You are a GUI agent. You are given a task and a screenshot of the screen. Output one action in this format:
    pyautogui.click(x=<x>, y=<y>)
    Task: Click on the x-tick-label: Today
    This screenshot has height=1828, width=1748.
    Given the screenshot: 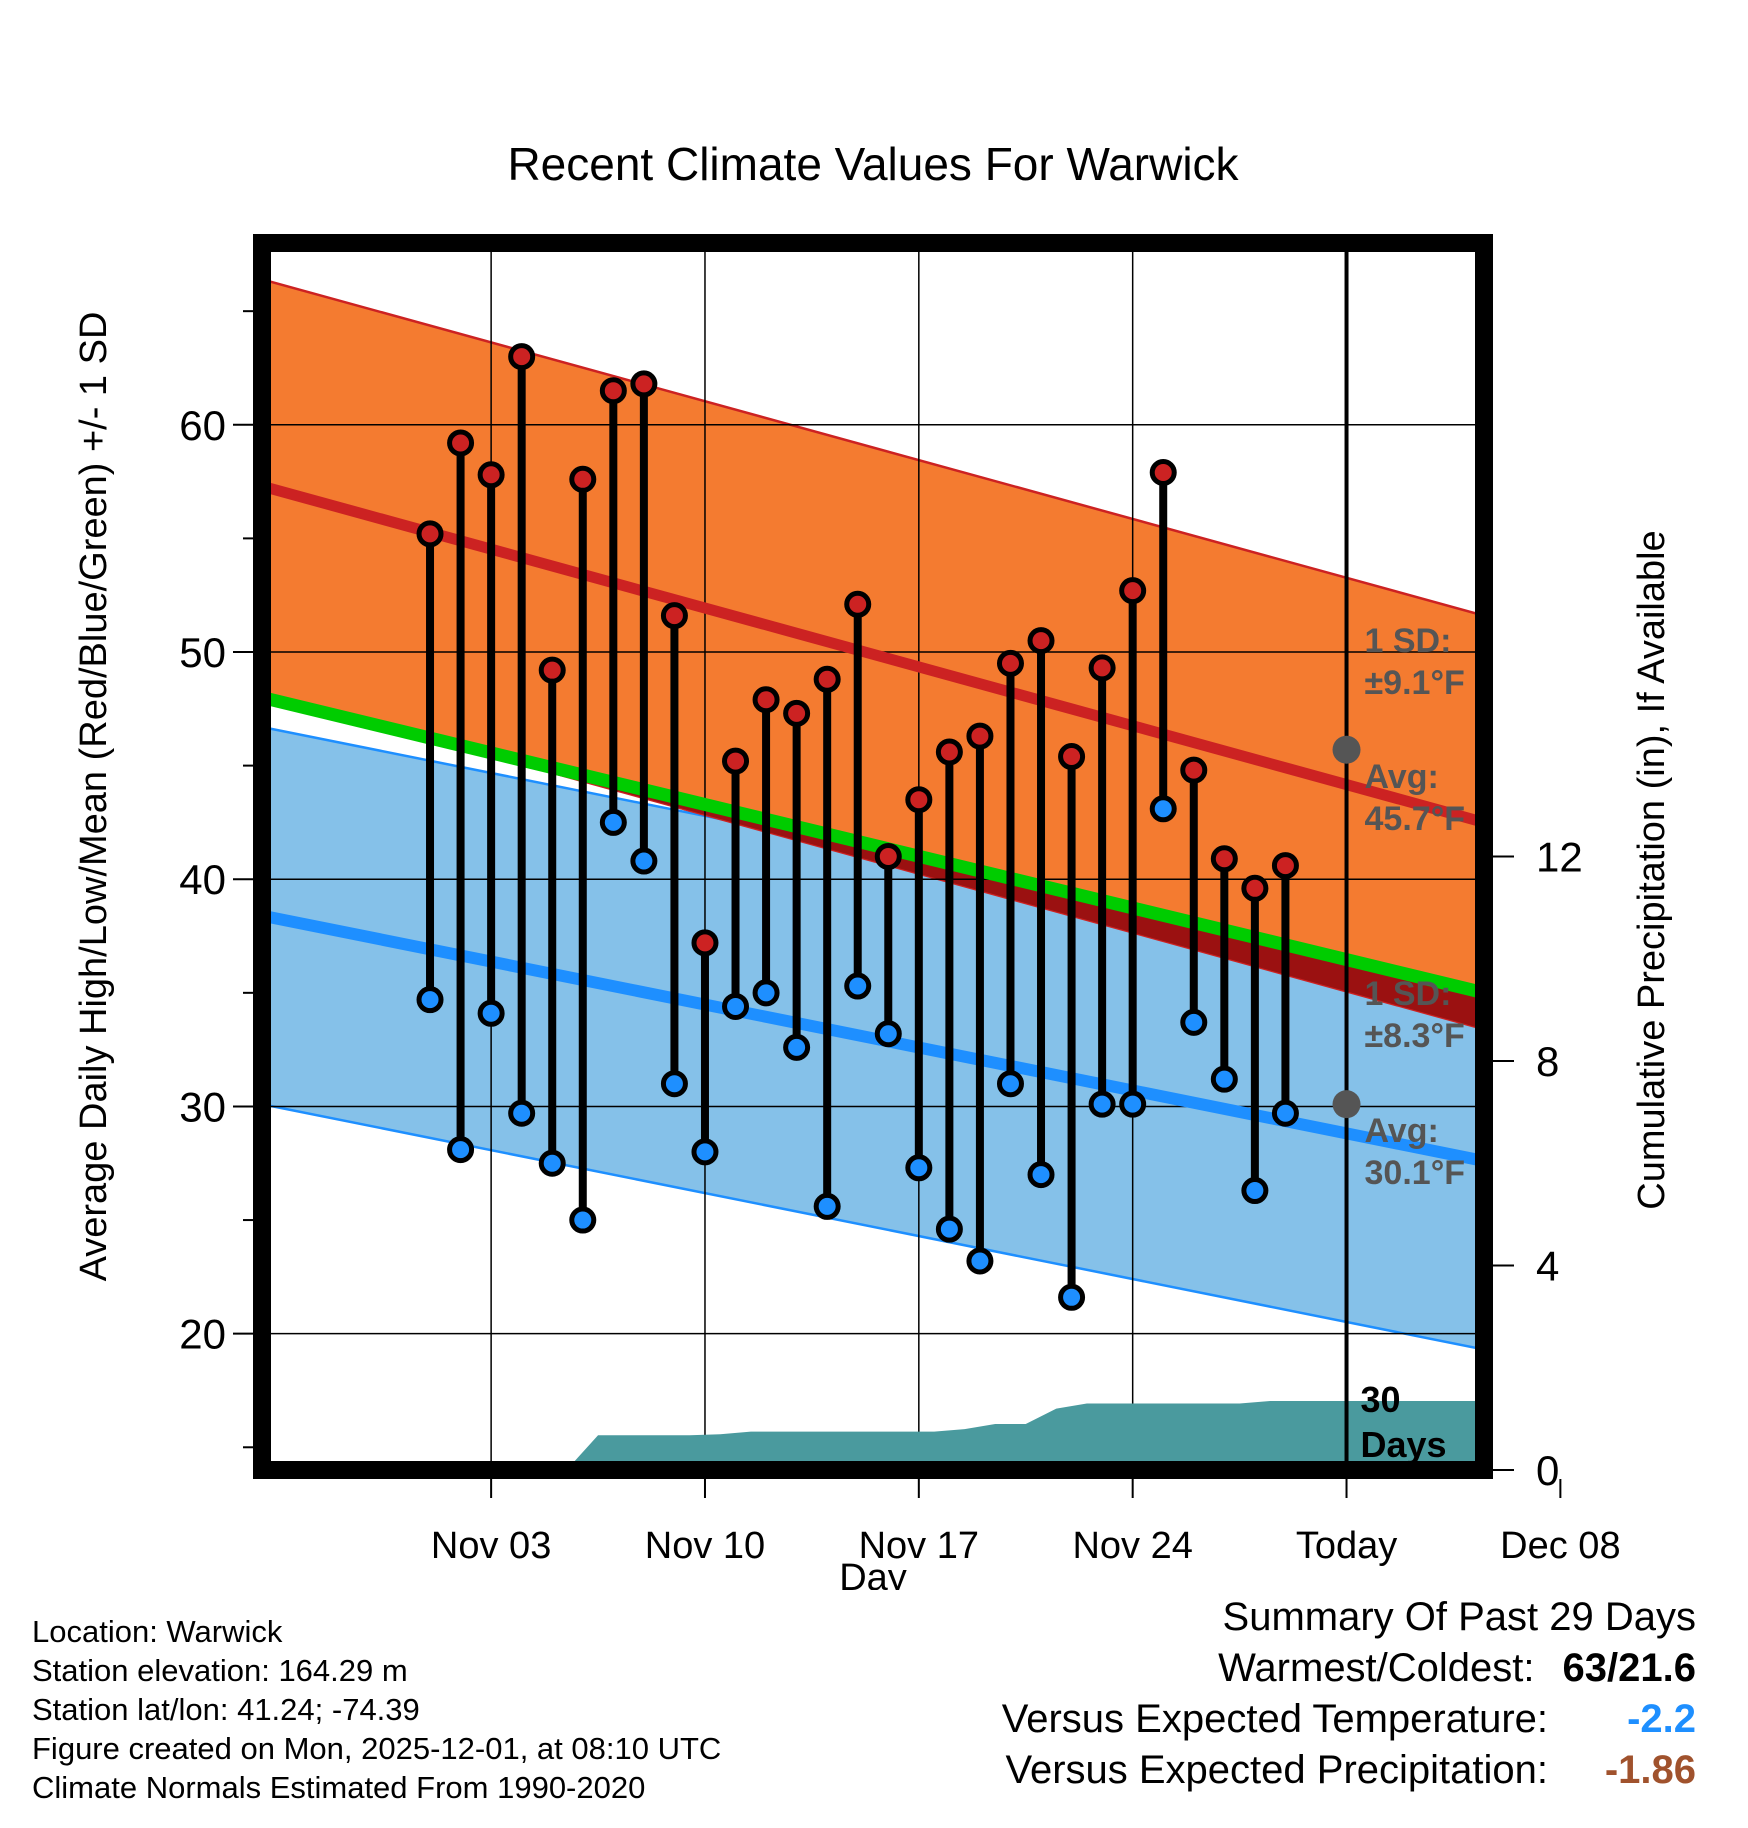 What is the action you would take?
    pyautogui.click(x=1346, y=1546)
    